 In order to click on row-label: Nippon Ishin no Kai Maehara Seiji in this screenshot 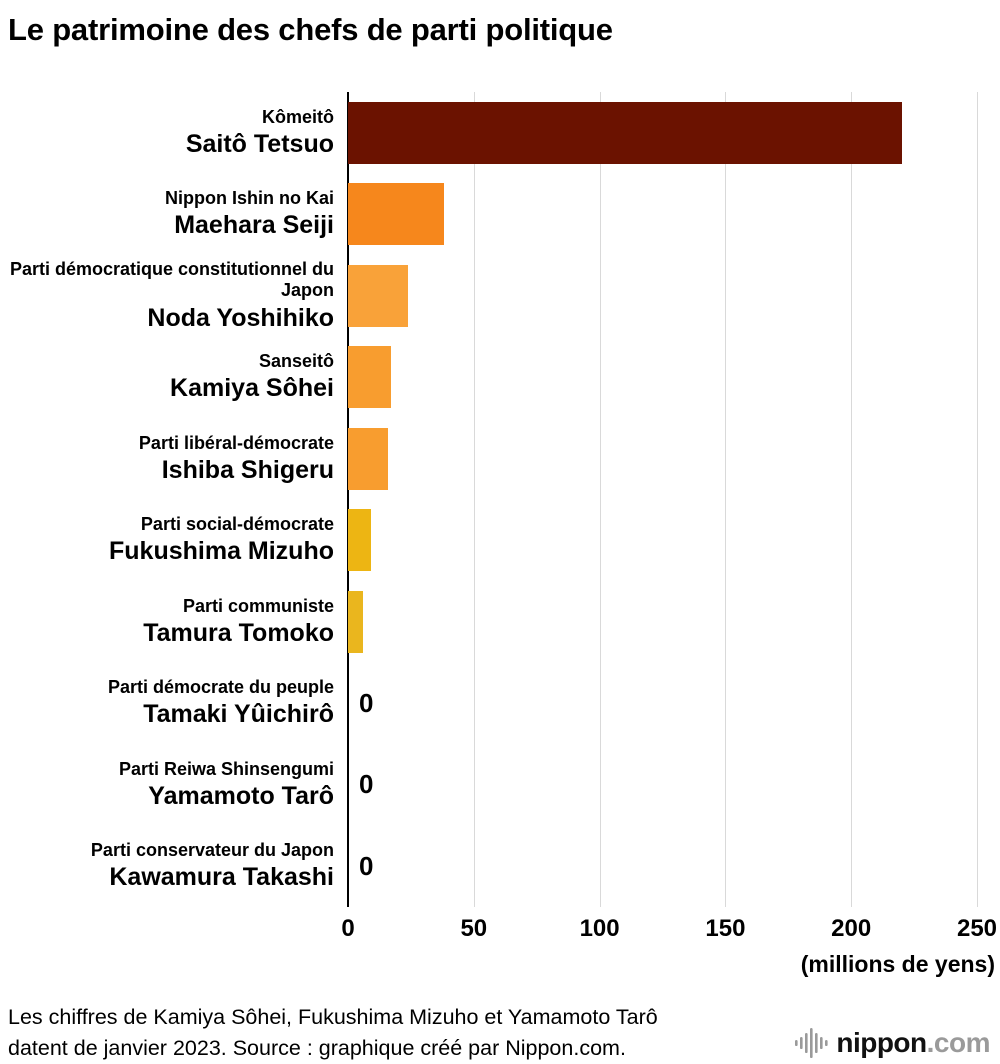, I will do `click(174, 214)`.